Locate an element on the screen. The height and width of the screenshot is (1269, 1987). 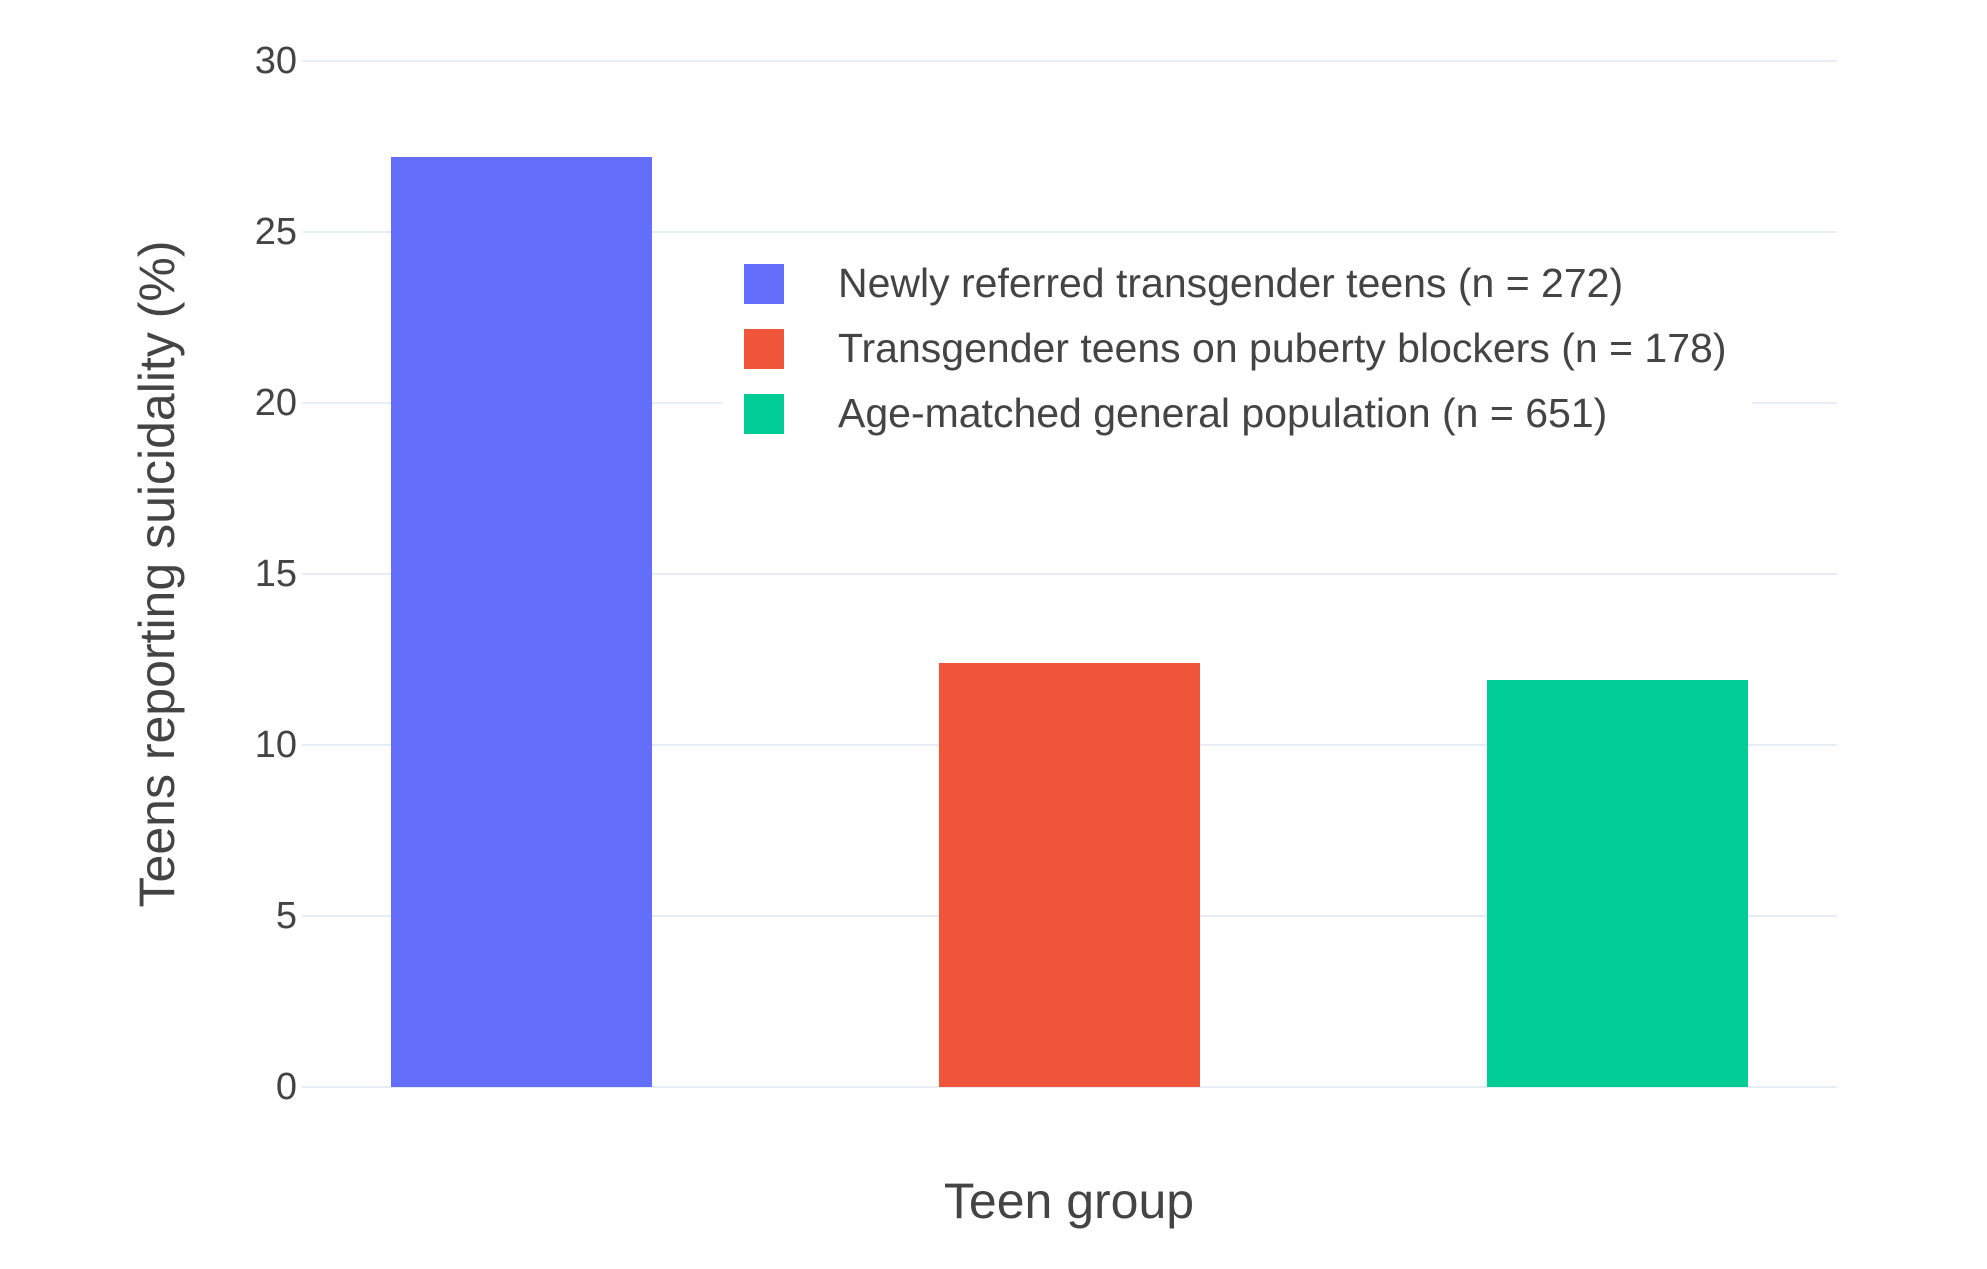
y-tick-label-30: 30 is located at coordinates (275, 61).